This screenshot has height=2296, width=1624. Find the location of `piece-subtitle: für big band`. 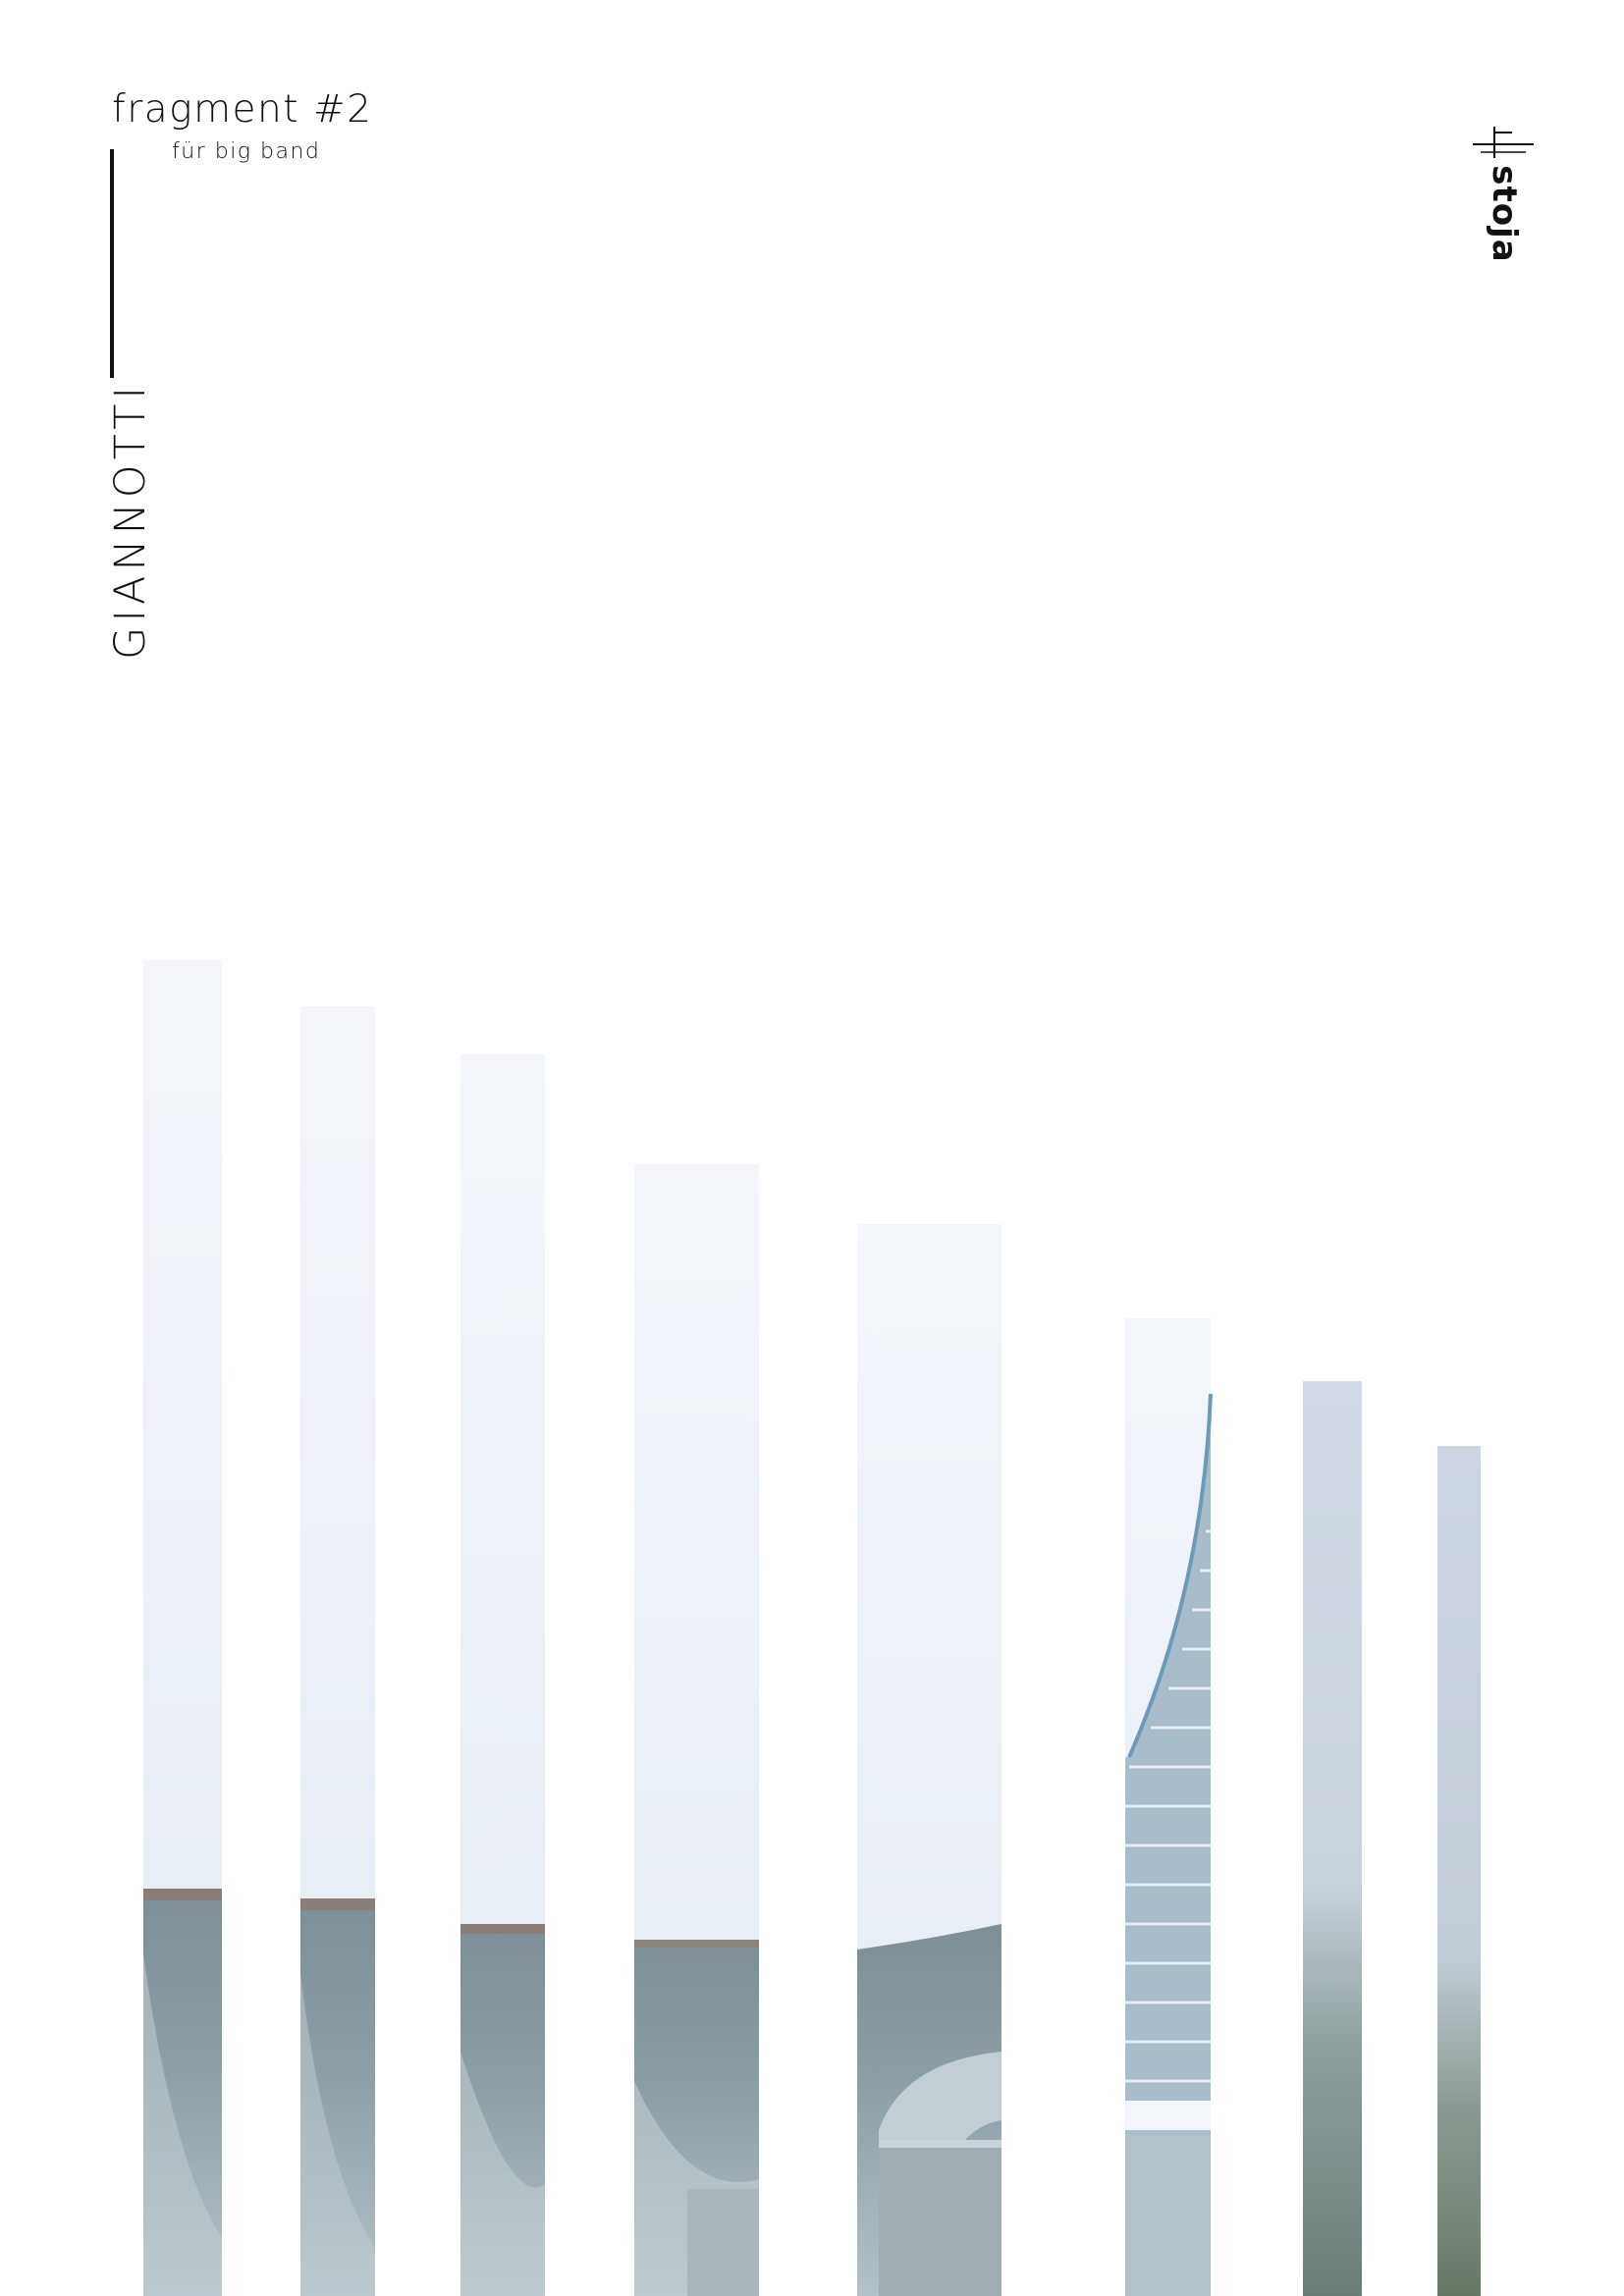

piece-subtitle: für big band is located at coordinates (246, 151).